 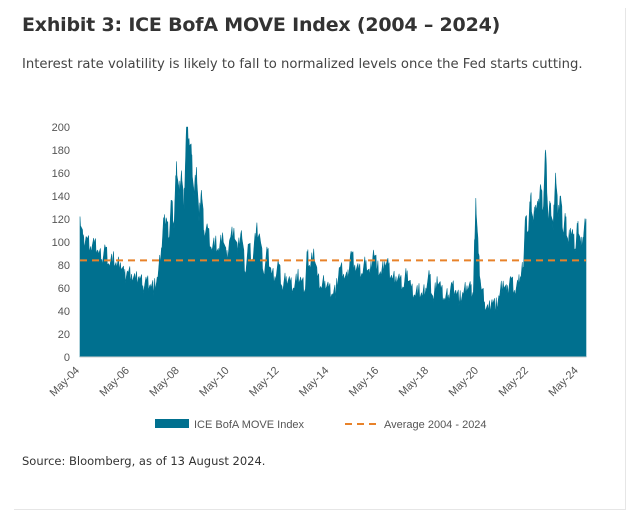 I want to click on x-tick-label: May-14, so click(x=314, y=382).